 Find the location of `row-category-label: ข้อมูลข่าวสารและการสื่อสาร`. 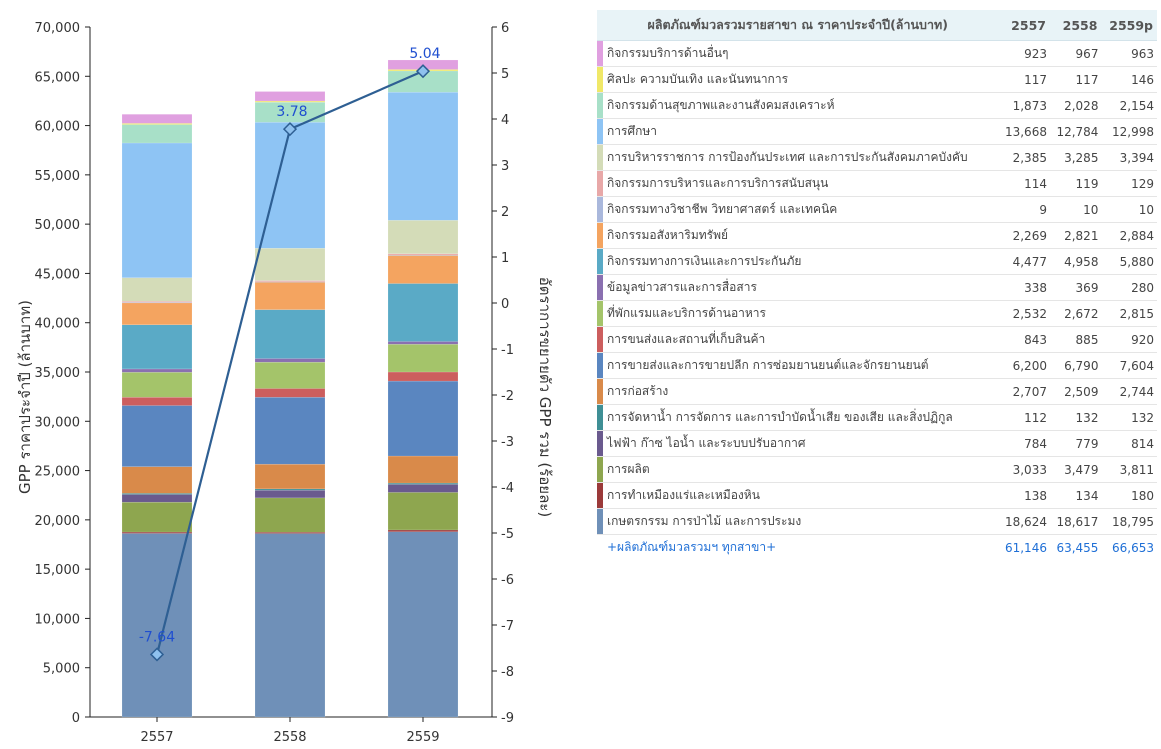

row-category-label: ข้อมูลข่าวสารและการสื่อสาร is located at coordinates (801, 287).